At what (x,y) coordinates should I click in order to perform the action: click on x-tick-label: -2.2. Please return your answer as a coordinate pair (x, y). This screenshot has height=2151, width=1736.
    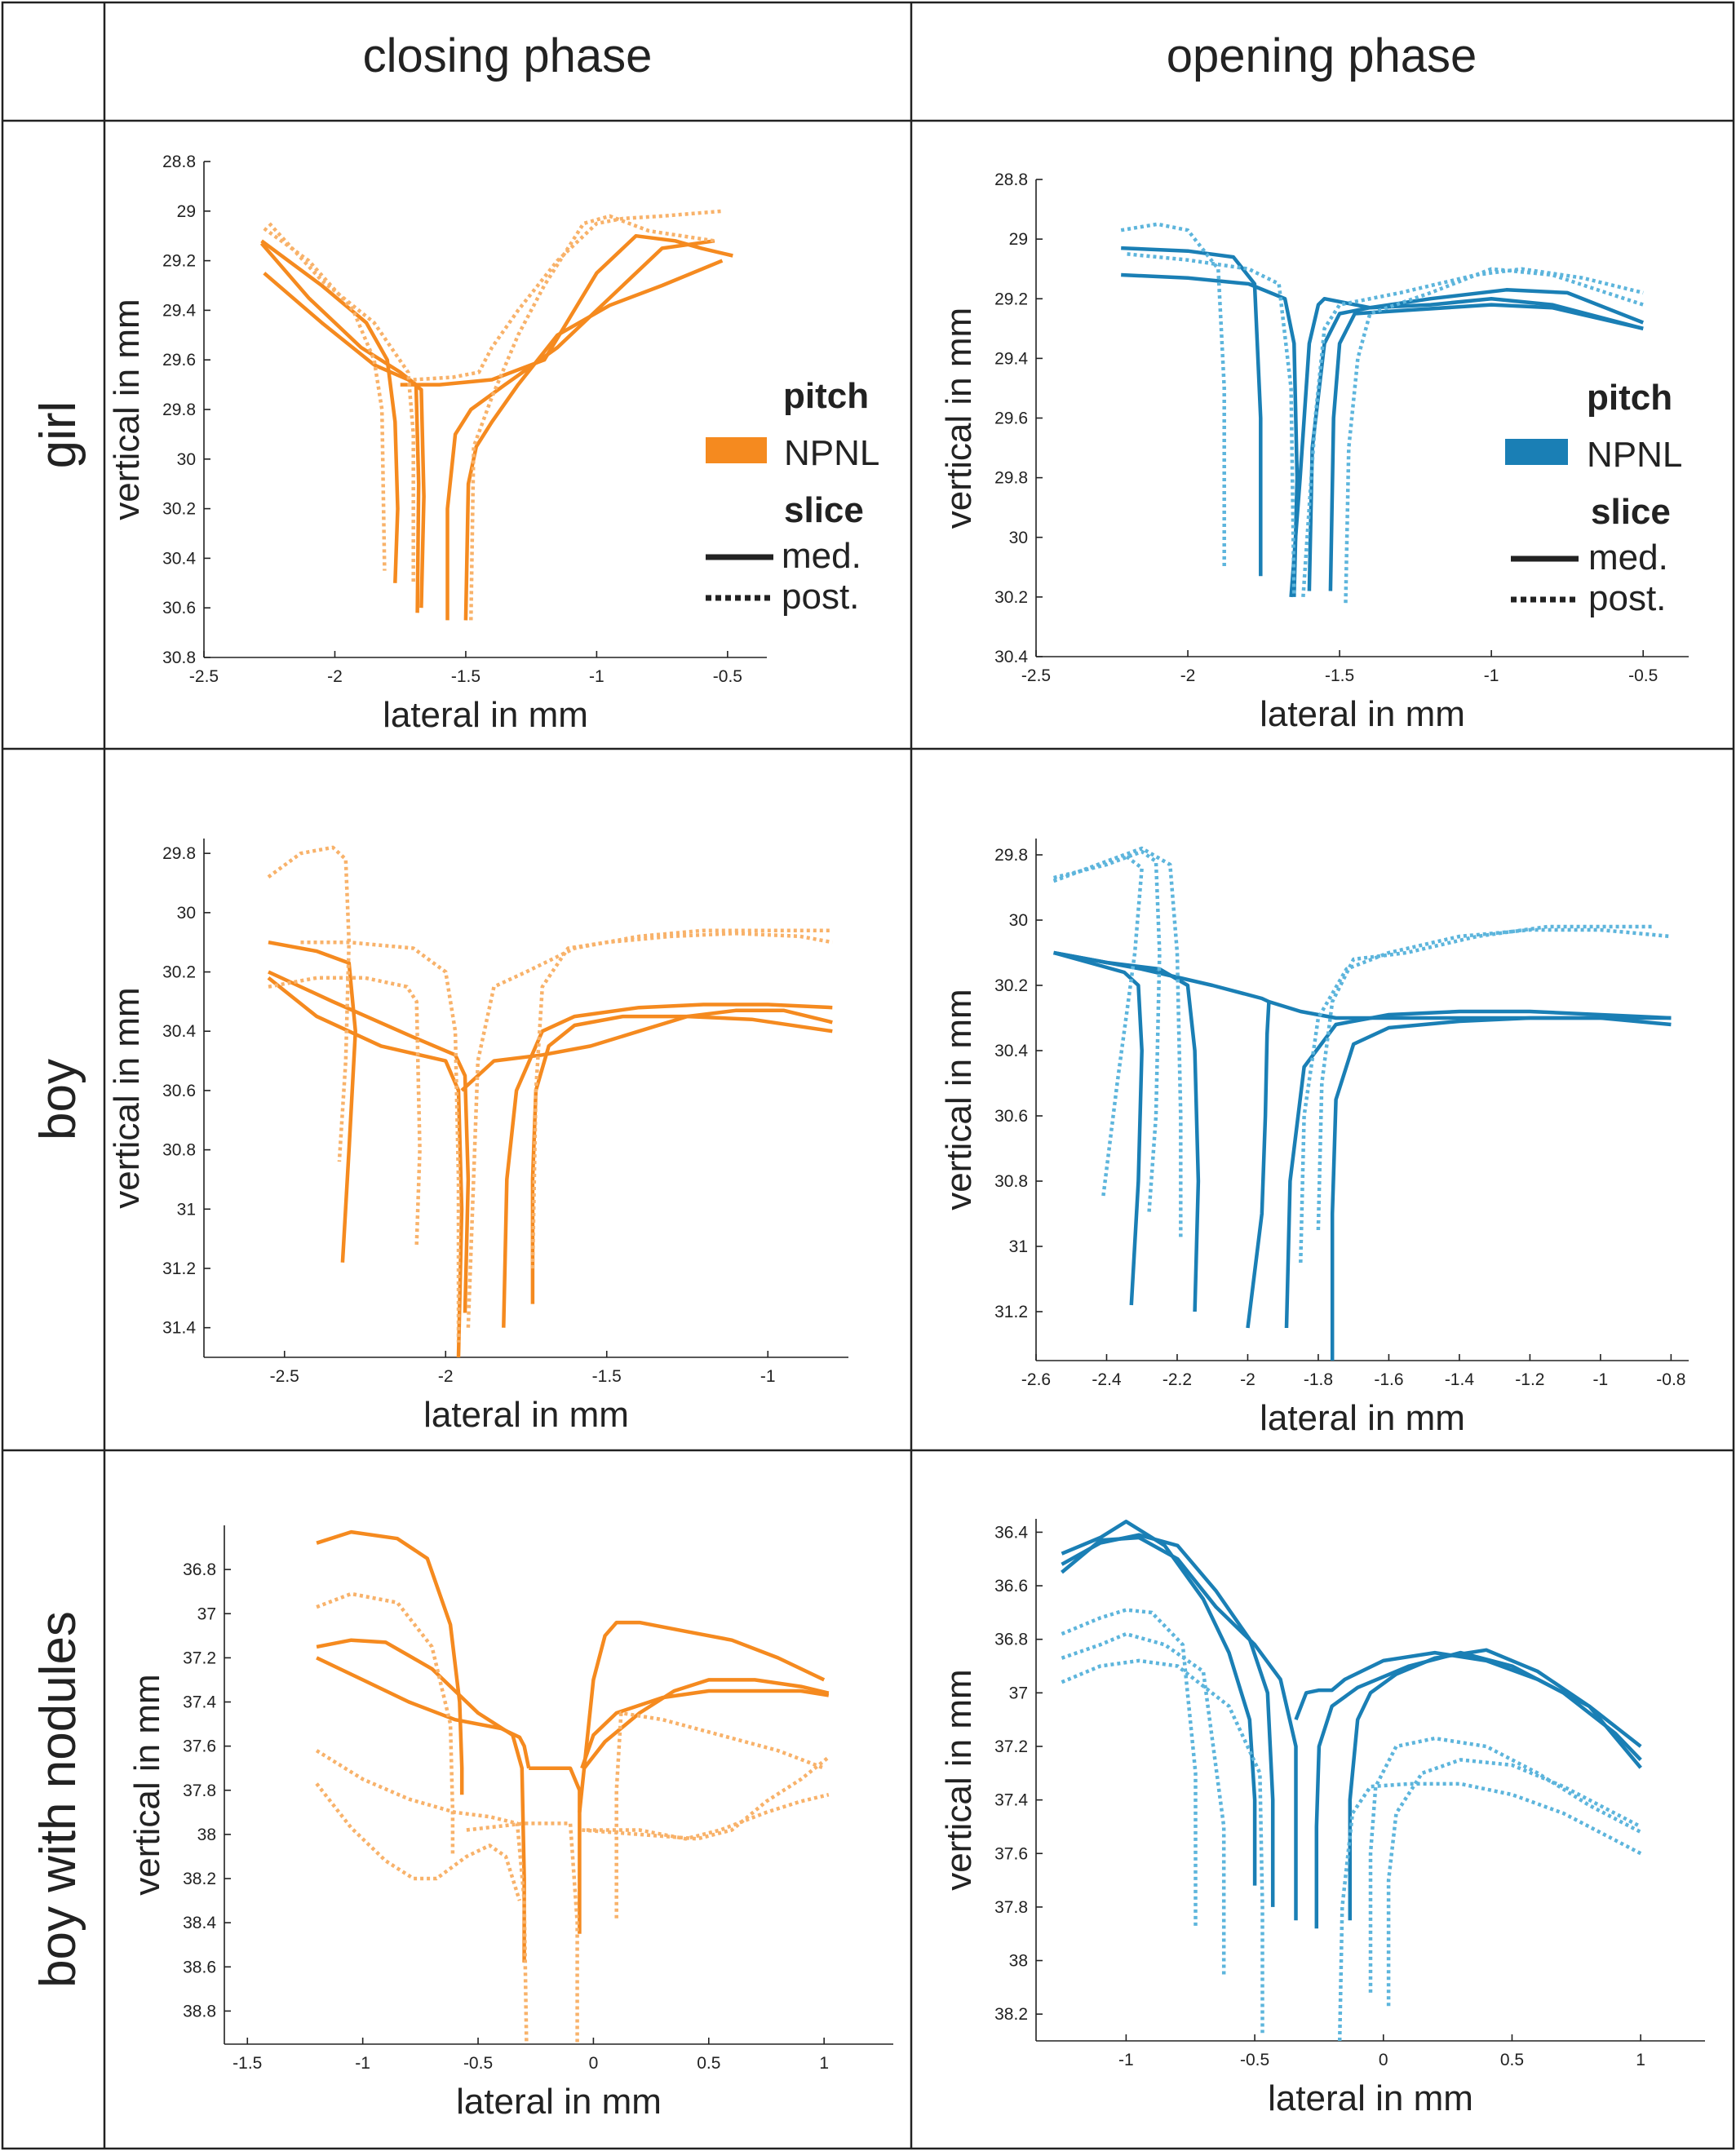
    Looking at the image, I should click on (1177, 1379).